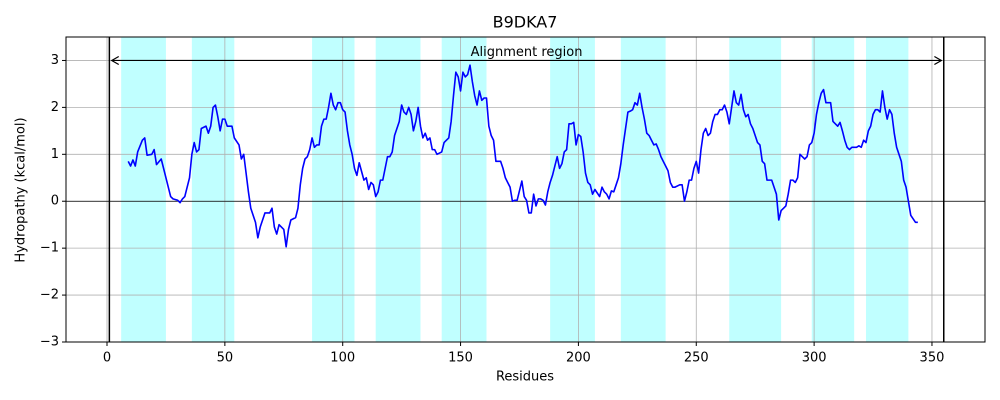 Image resolution: width=1000 pixels, height=400 pixels. What do you see at coordinates (525, 377) in the screenshot?
I see `x-axis-label: Residues` at bounding box center [525, 377].